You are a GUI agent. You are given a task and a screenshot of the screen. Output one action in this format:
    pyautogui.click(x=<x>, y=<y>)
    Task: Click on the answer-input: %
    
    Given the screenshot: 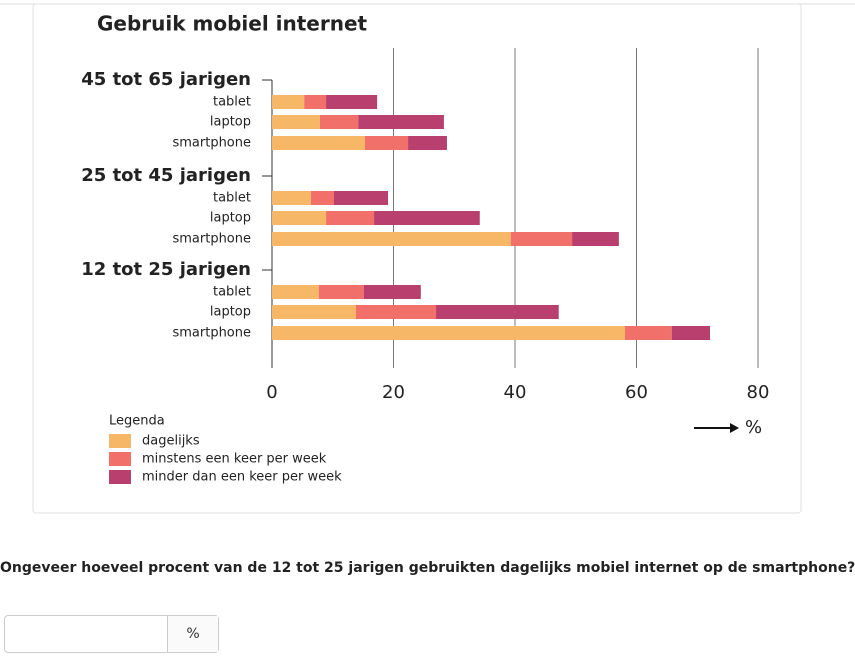 What is the action you would take?
    pyautogui.click(x=111, y=634)
    